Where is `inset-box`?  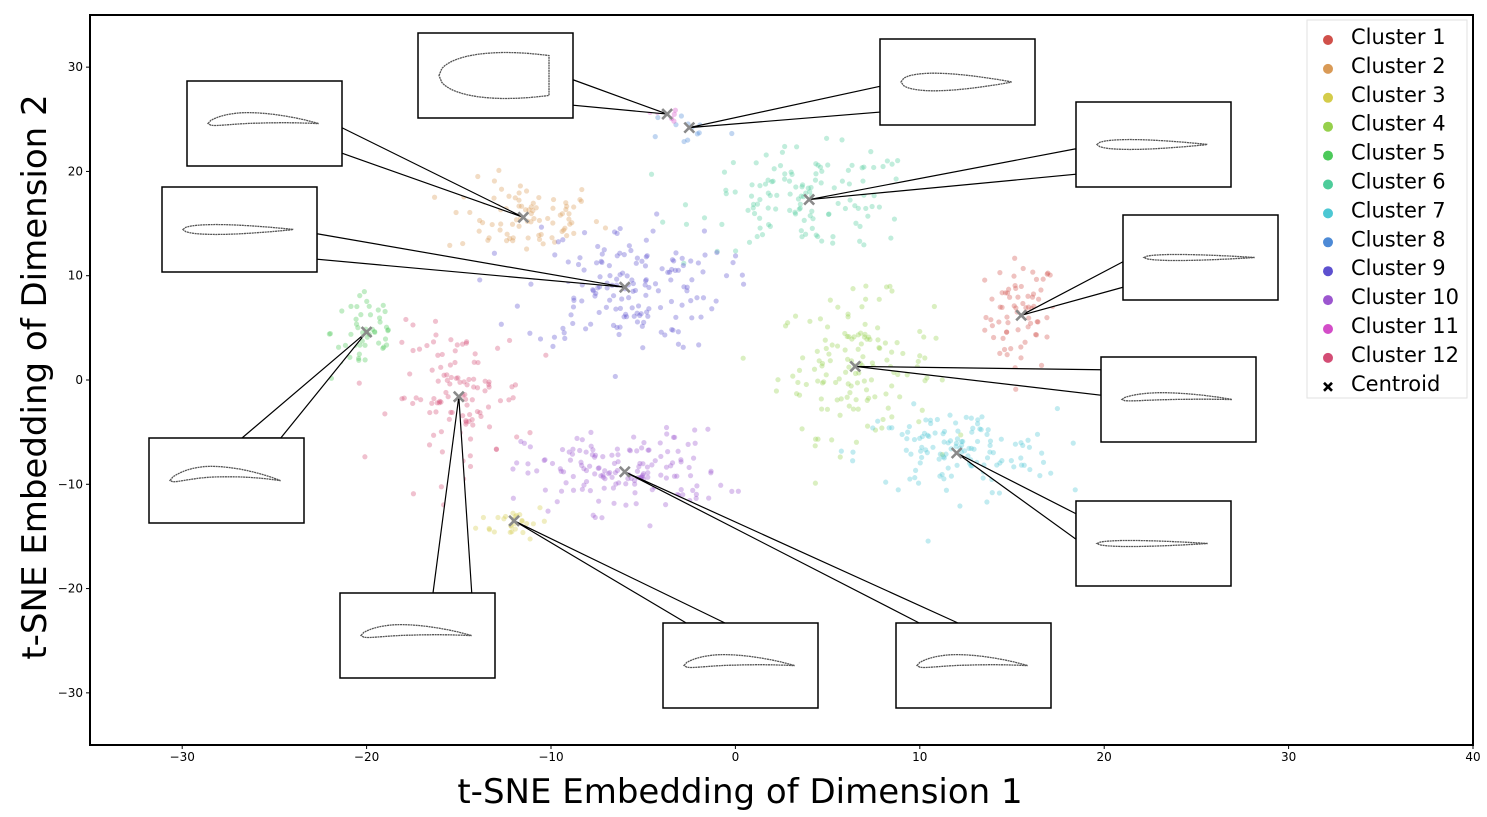
inset-box is located at coordinates (1153, 144).